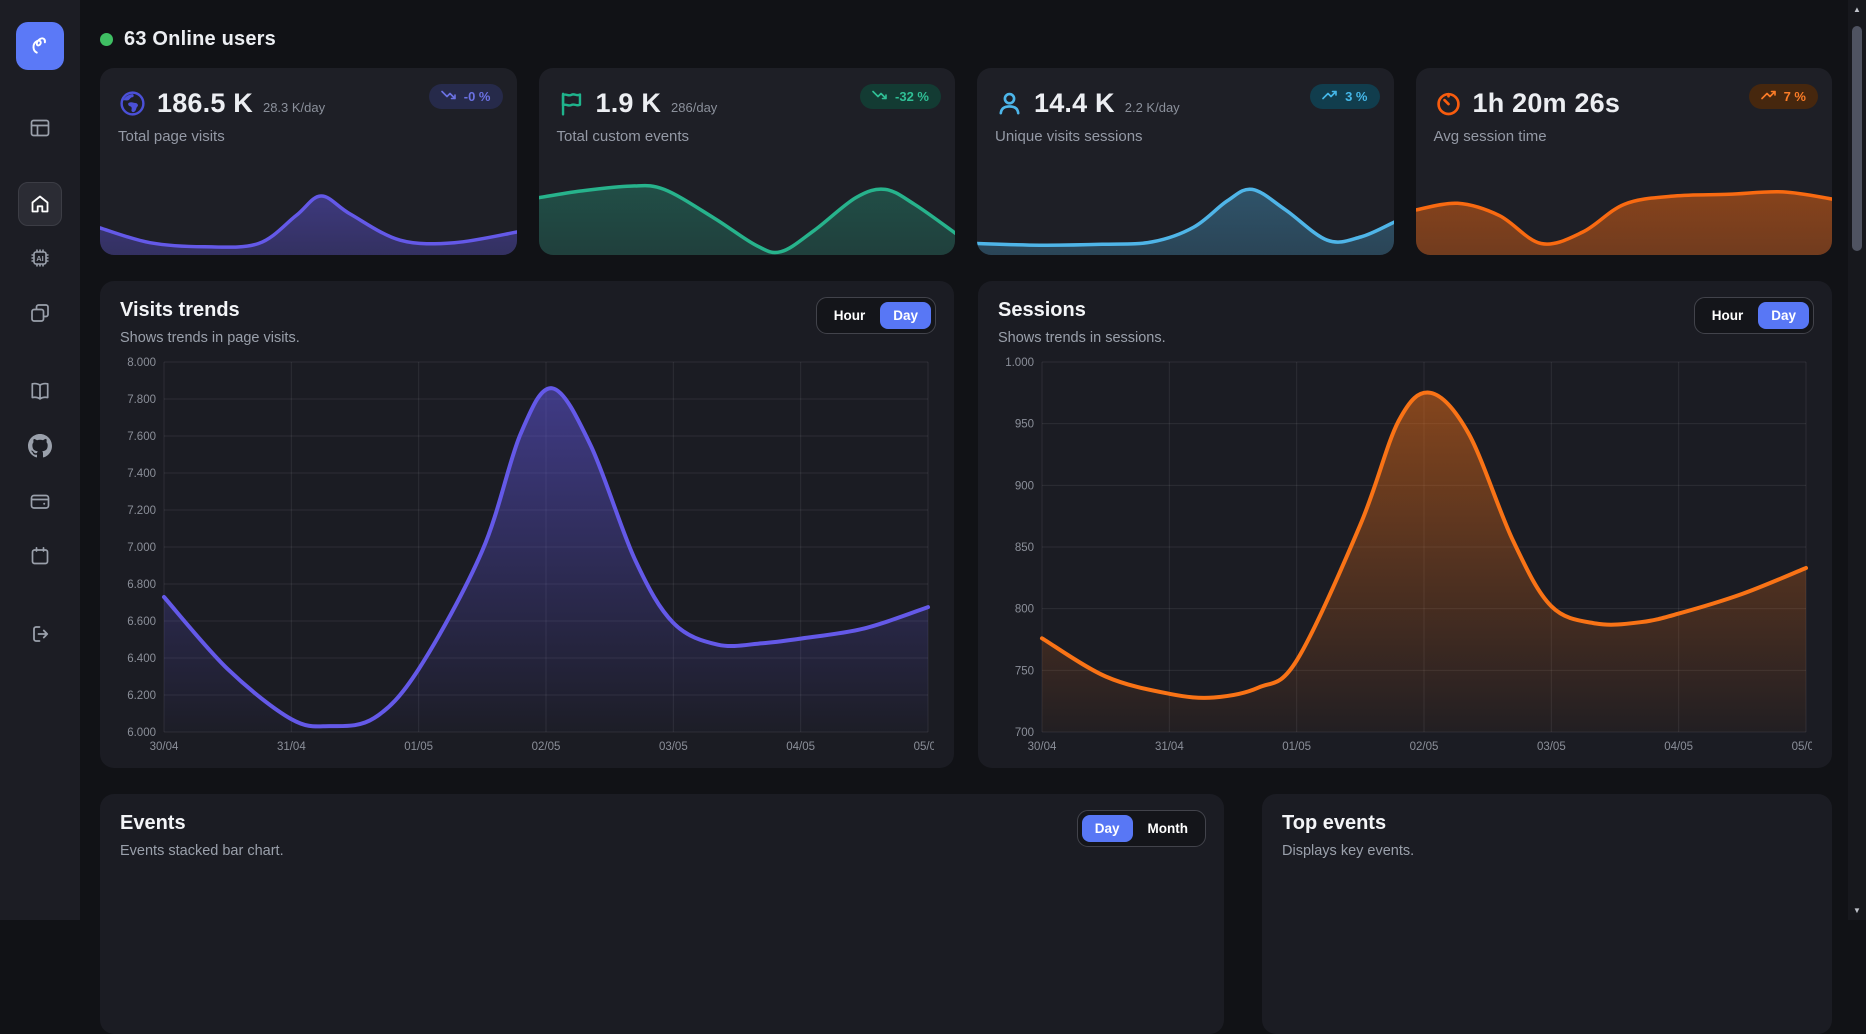 This screenshot has height=1034, width=1866. I want to click on sessions-day-button: Day, so click(1783, 315).